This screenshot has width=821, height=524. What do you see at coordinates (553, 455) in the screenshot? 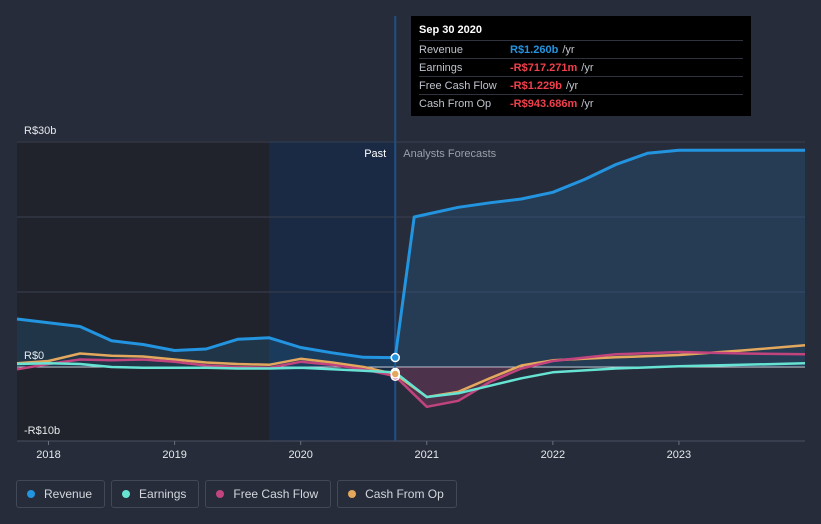
I see `x-tick-label: 2022` at bounding box center [553, 455].